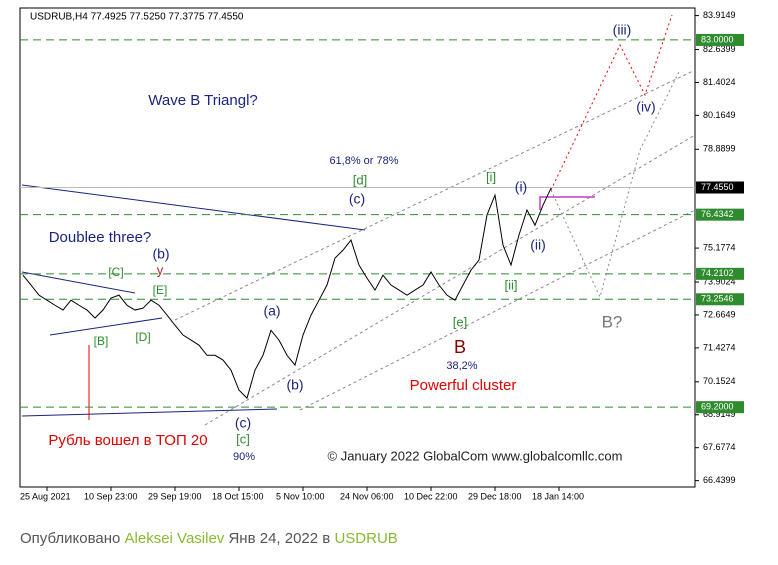 Image resolution: width=778 pixels, height=565 pixels. What do you see at coordinates (495, 496) in the screenshot?
I see `x-tick-label: 29 Dec 18:00` at bounding box center [495, 496].